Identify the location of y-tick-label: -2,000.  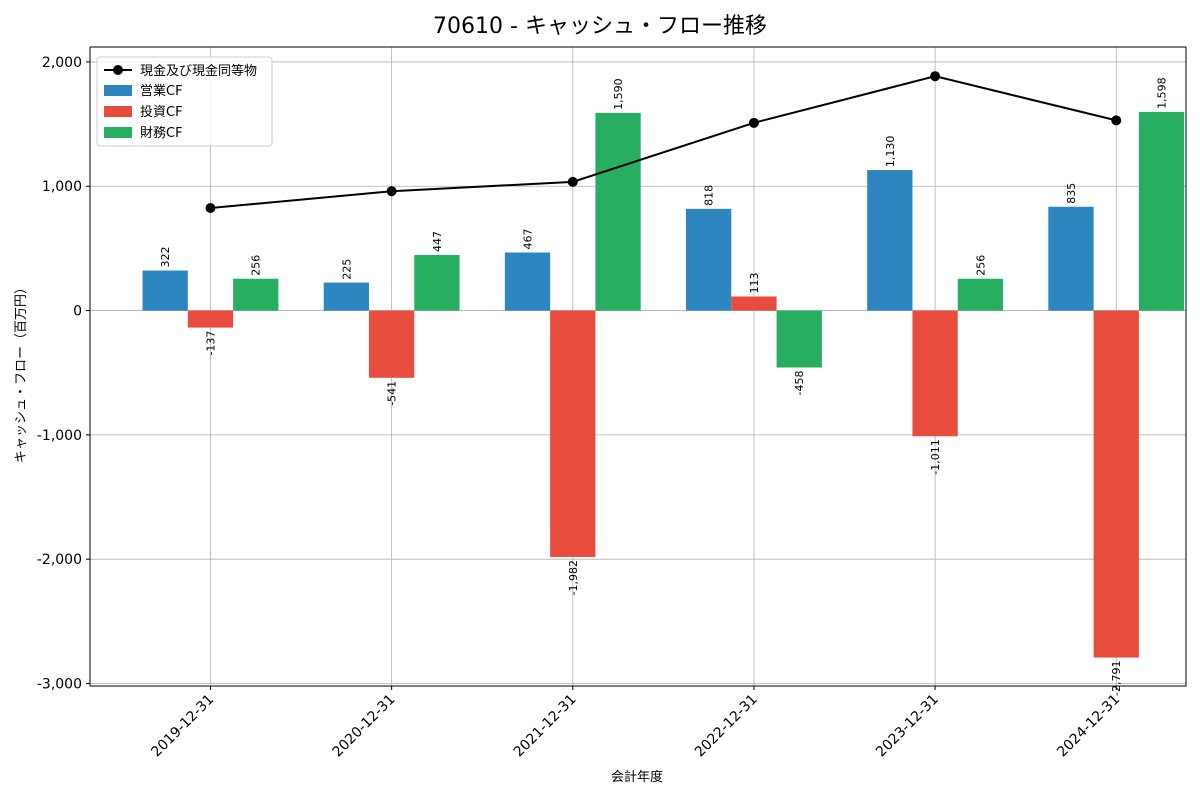
(59, 560).